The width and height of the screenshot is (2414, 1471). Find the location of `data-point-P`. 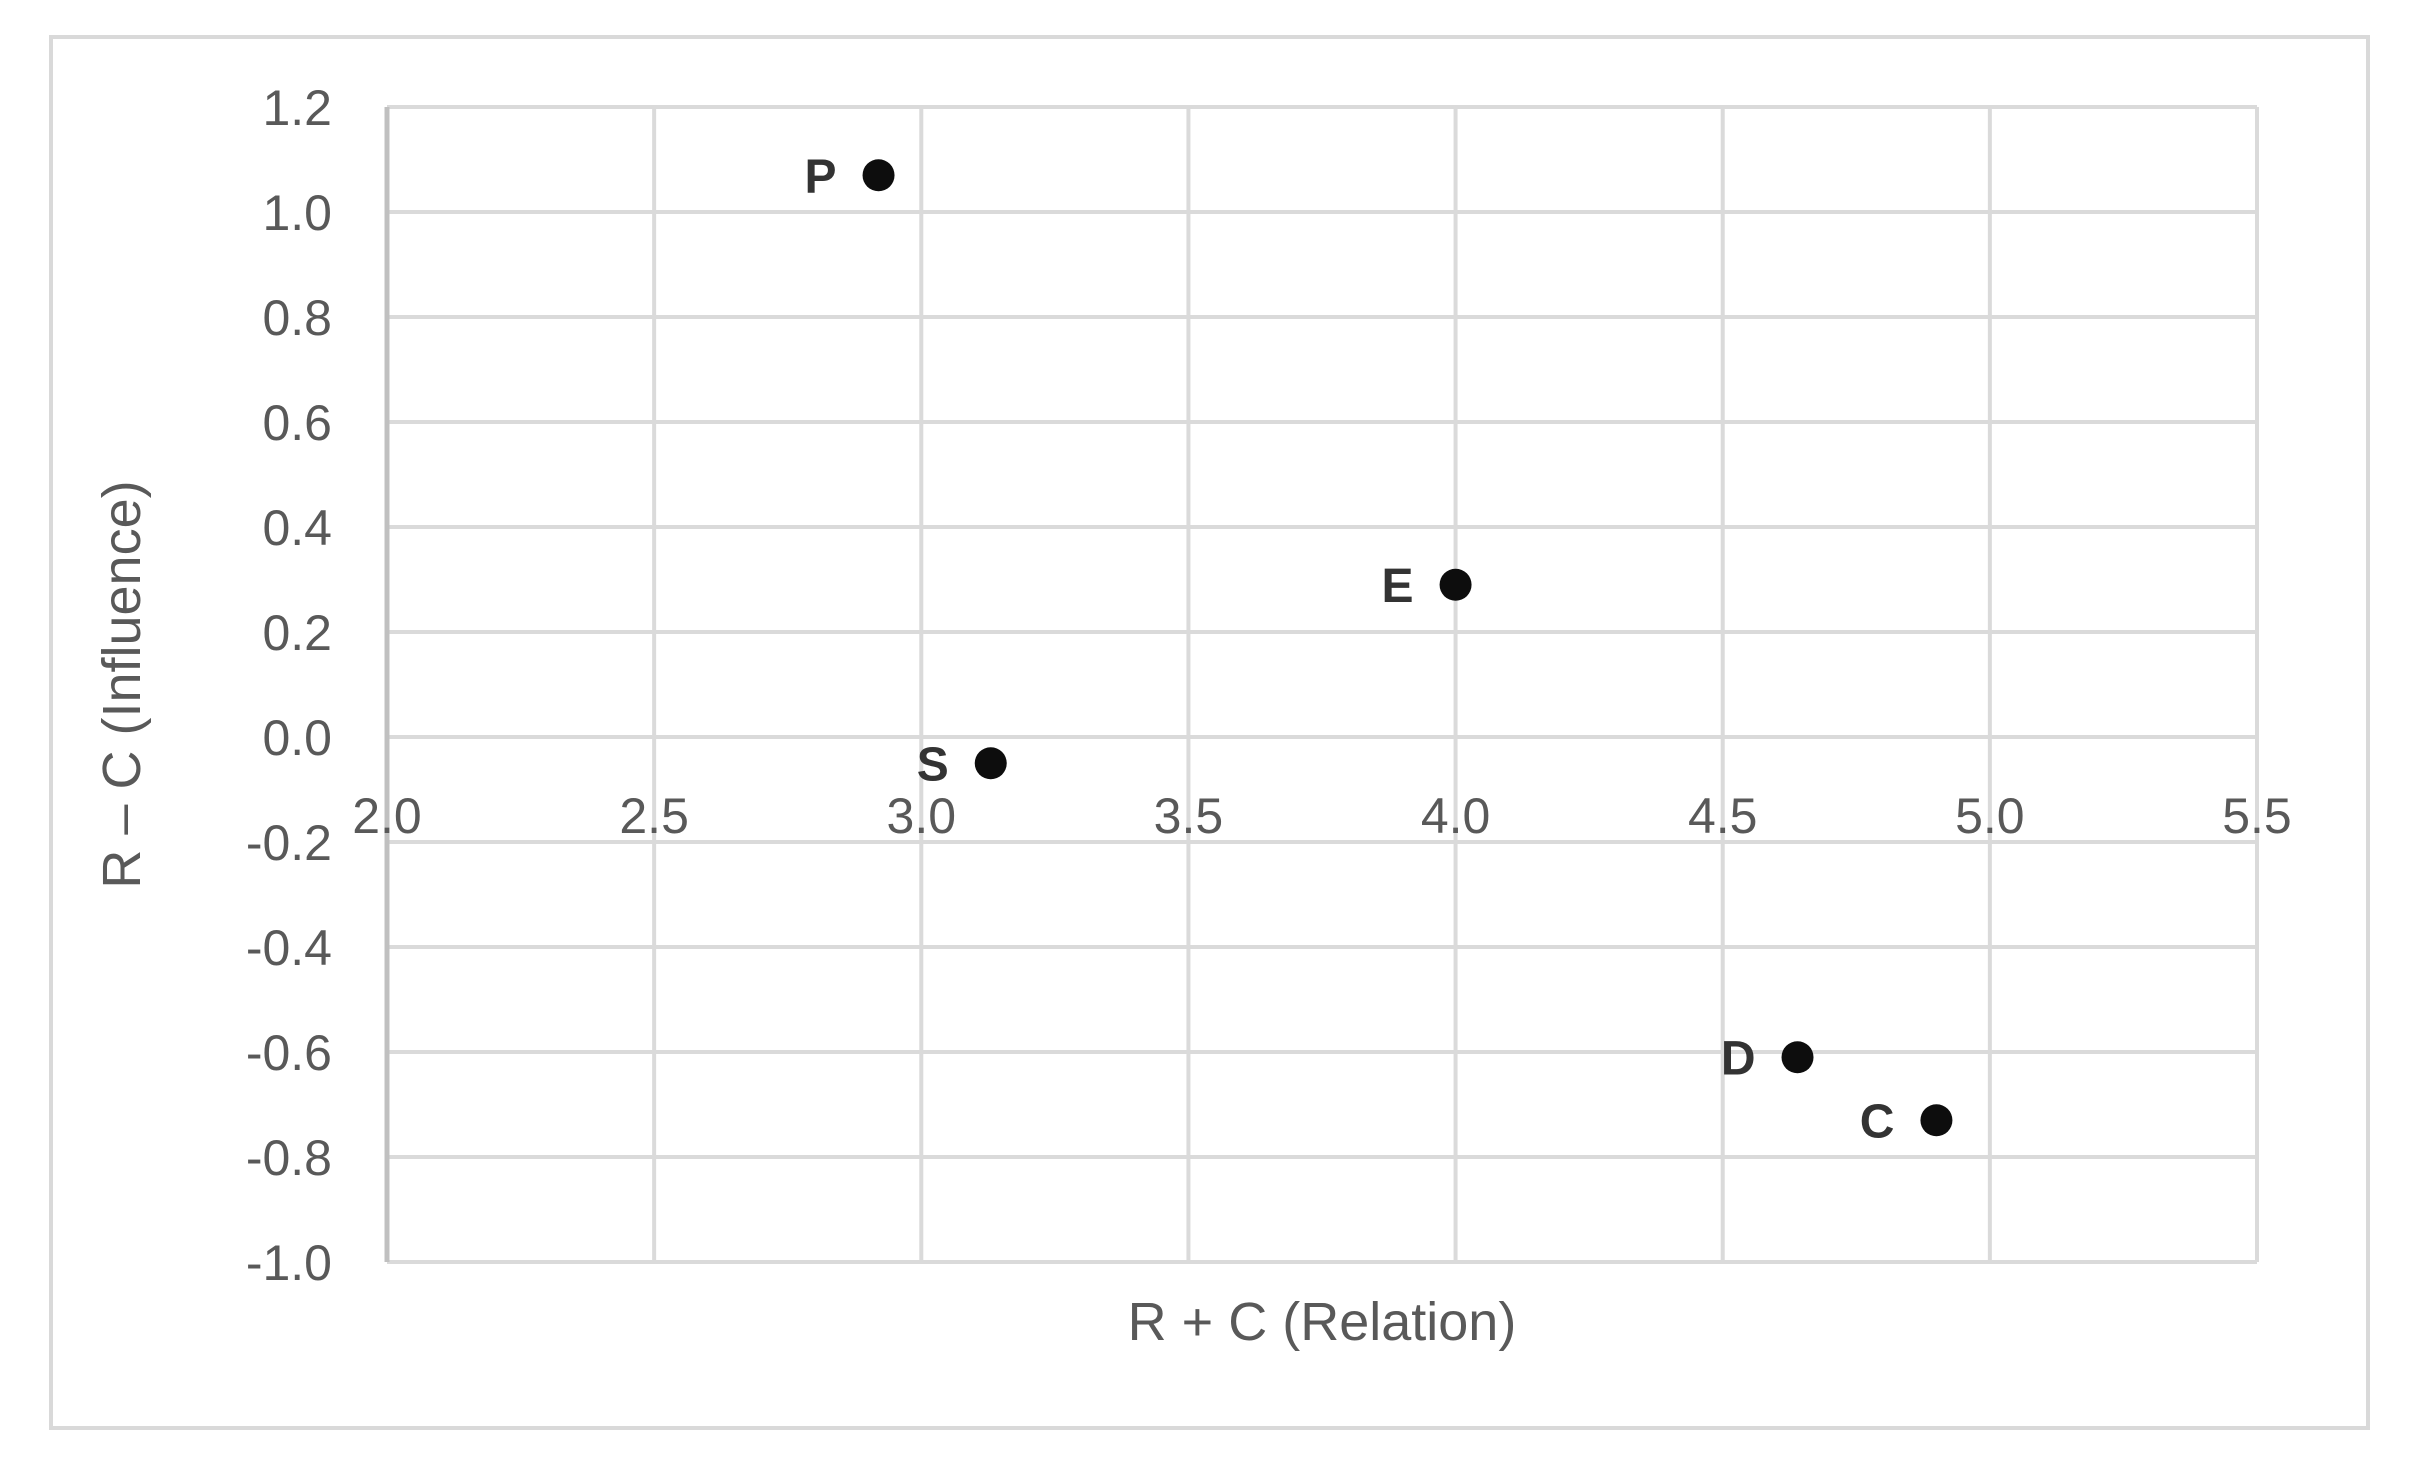

data-point-P is located at coordinates (878, 175).